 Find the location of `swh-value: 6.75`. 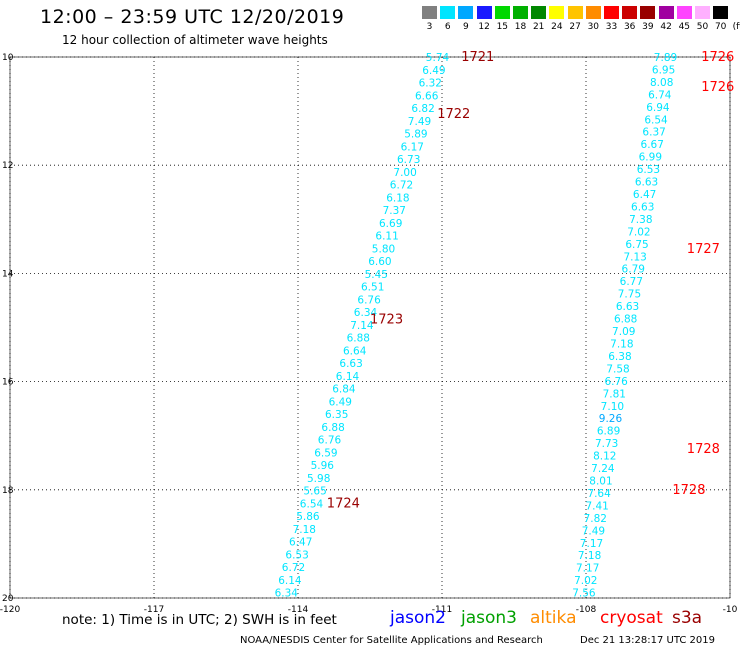

swh-value: 6.75 is located at coordinates (636, 245).